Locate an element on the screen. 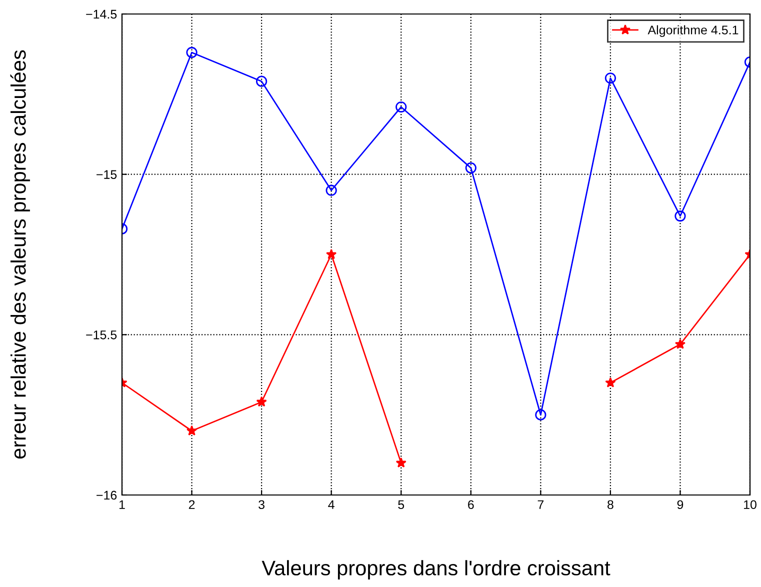 The width and height of the screenshot is (761, 587). x-tick-label: 4 is located at coordinates (331, 504).